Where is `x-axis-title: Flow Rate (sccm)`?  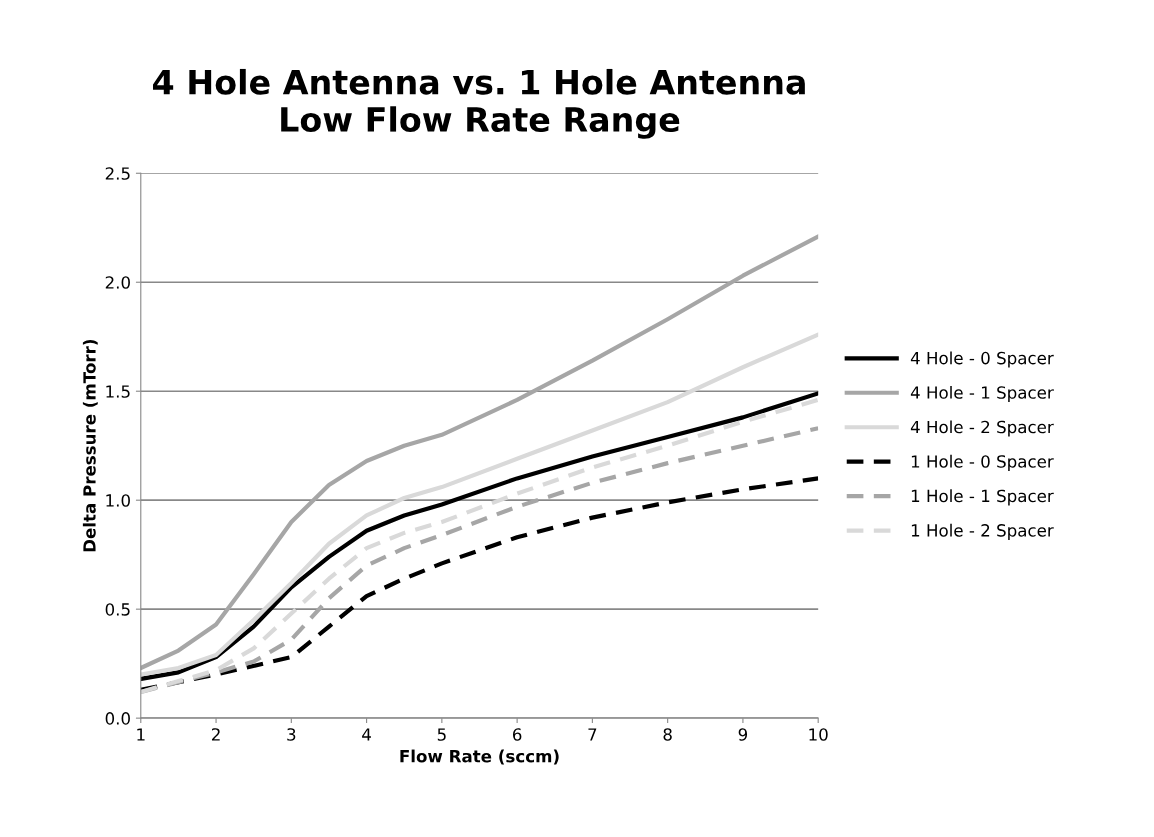 x-axis-title: Flow Rate (sccm) is located at coordinates (479, 757).